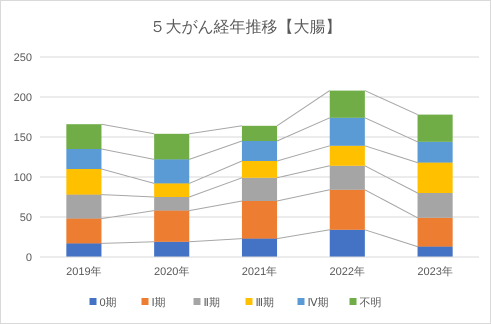 This screenshot has width=491, height=324. I want to click on legend-label: 0期, so click(108, 302).